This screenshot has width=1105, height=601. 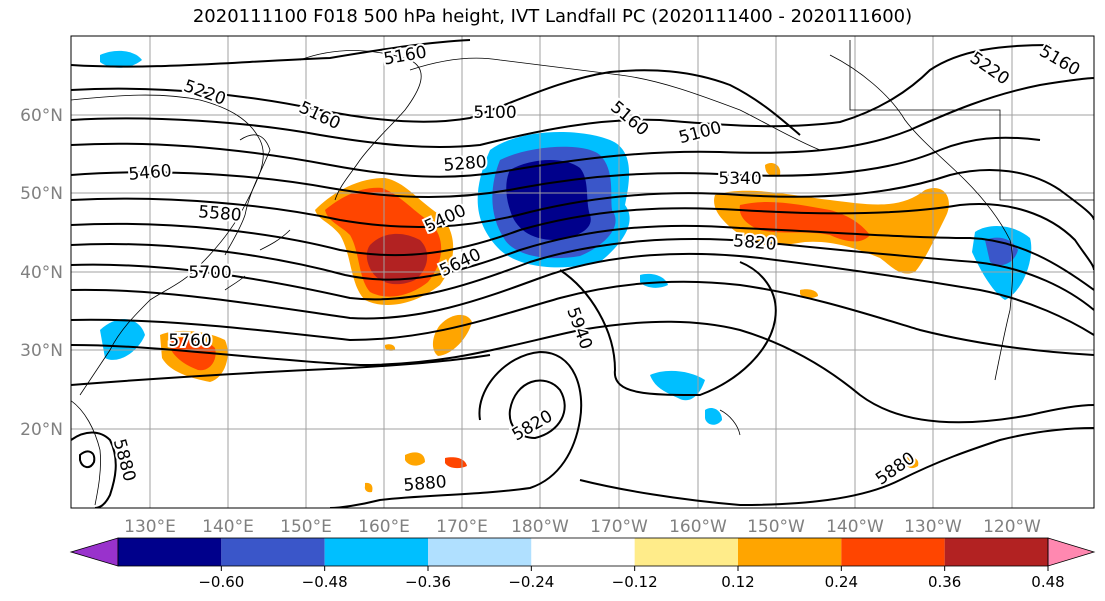 I want to click on svg-text: 5880, so click(x=425, y=484).